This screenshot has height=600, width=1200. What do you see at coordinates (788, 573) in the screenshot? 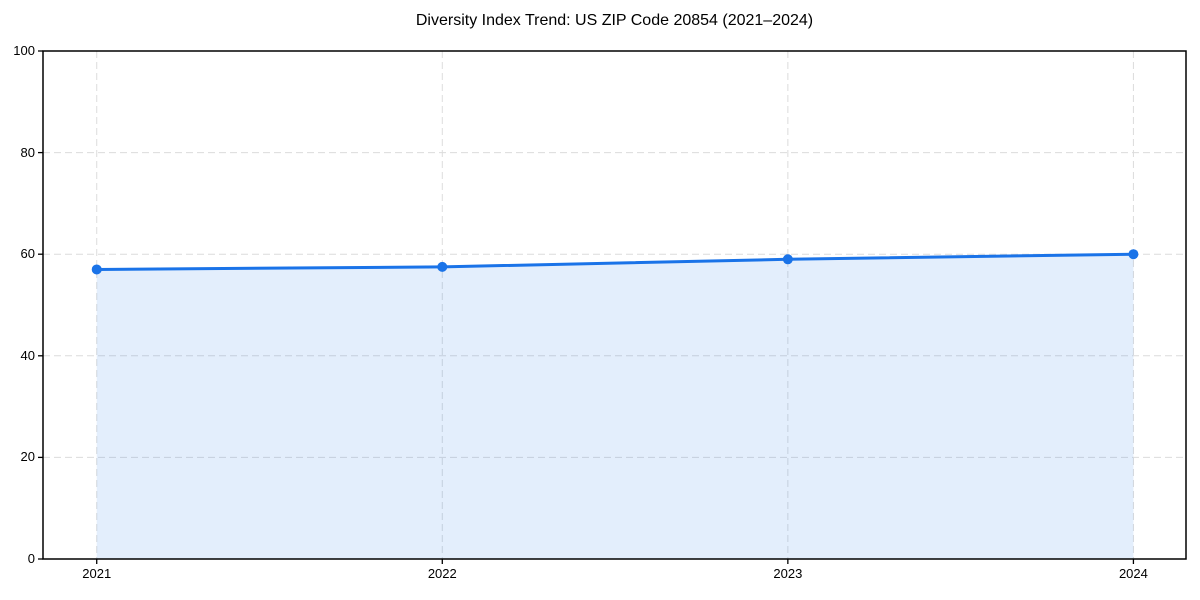
I see `x-axis-tick-label: 2023` at bounding box center [788, 573].